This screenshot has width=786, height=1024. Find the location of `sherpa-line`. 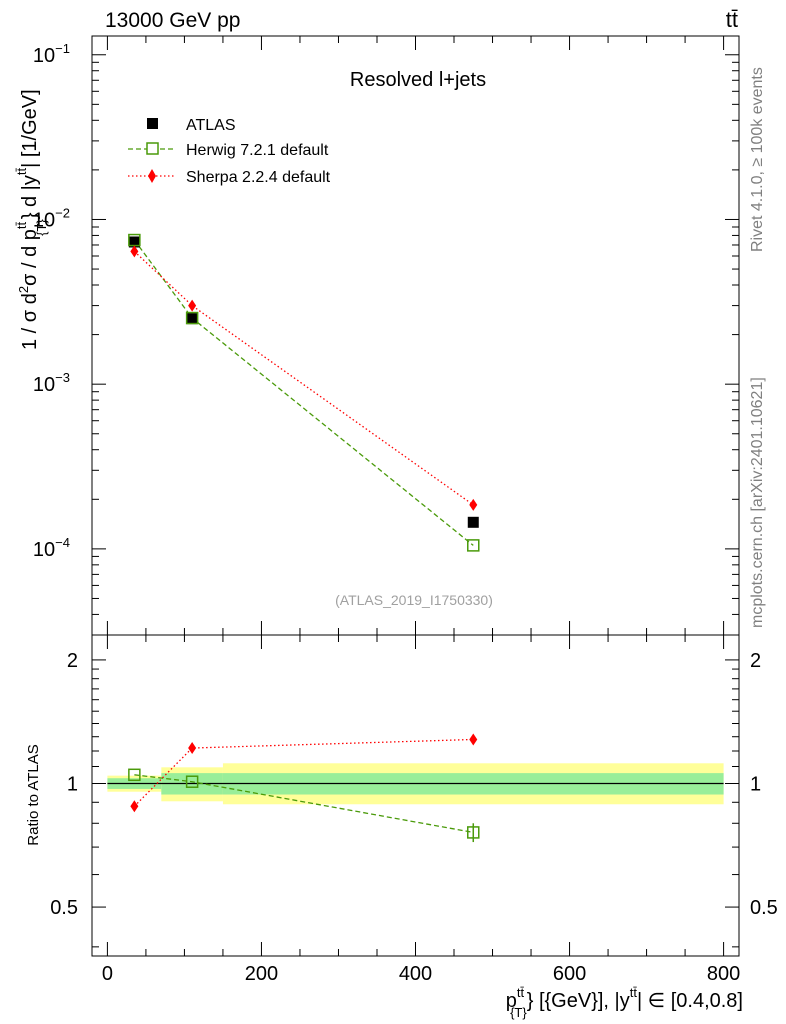

sherpa-line is located at coordinates (303, 378).